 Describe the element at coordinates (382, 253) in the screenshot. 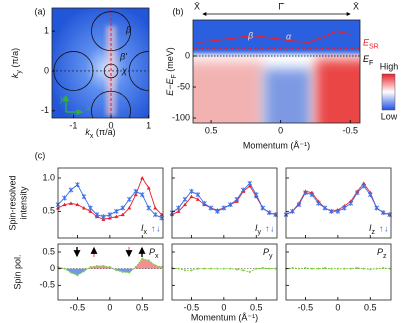

I see `label: Pz` at that location.